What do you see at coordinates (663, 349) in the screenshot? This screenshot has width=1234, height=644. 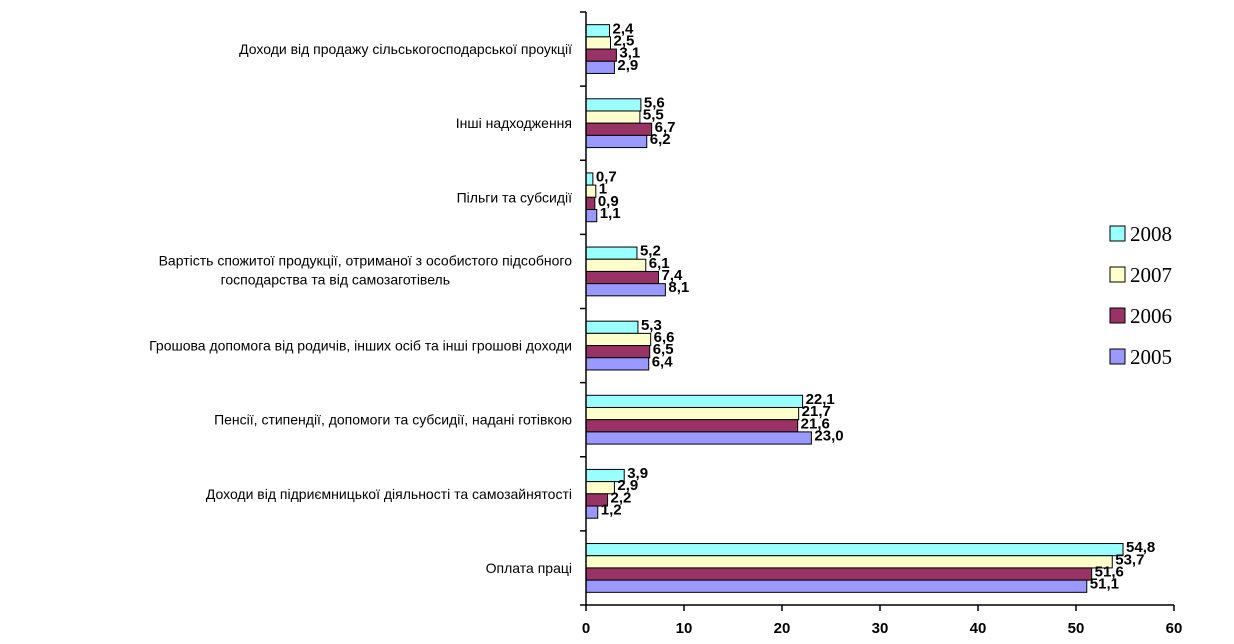 I see `data-label: 6,5` at bounding box center [663, 349].